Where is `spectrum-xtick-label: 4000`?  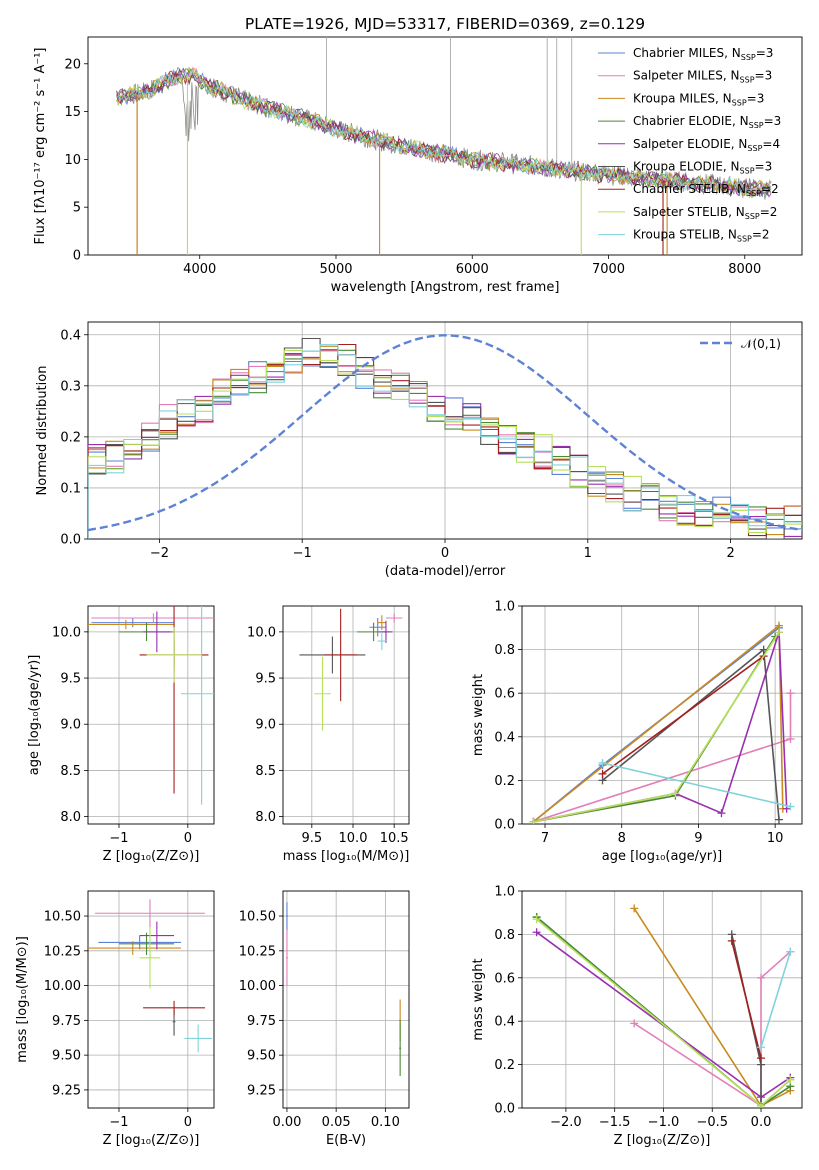 spectrum-xtick-label: 4000 is located at coordinates (199, 269).